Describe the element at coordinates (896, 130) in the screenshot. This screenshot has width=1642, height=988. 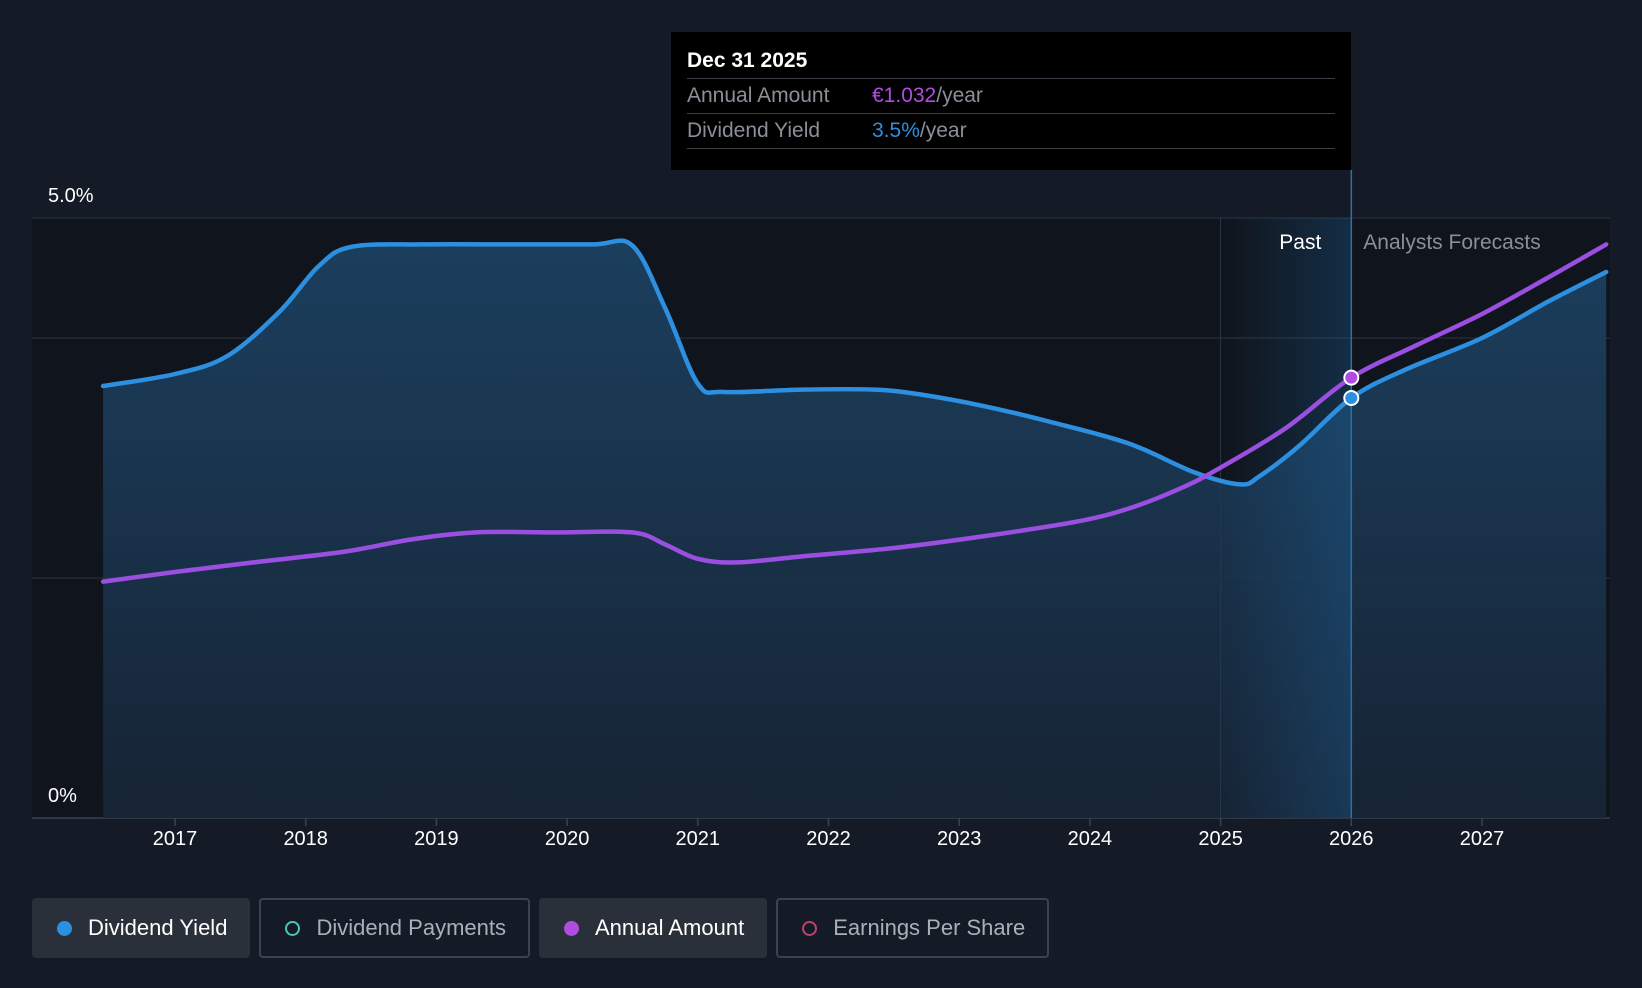
I see `tooltip-value: 3.5%` at that location.